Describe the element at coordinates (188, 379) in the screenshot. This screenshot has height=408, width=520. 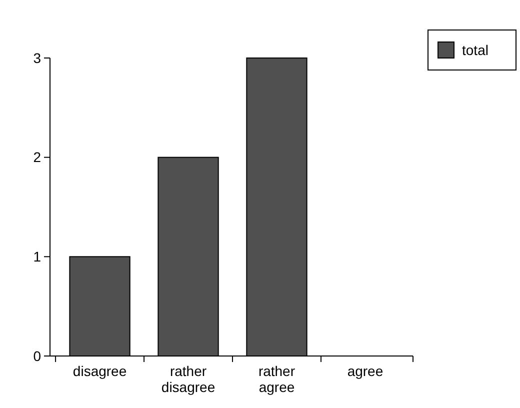
I see `x-tick-label: rather disagree` at that location.